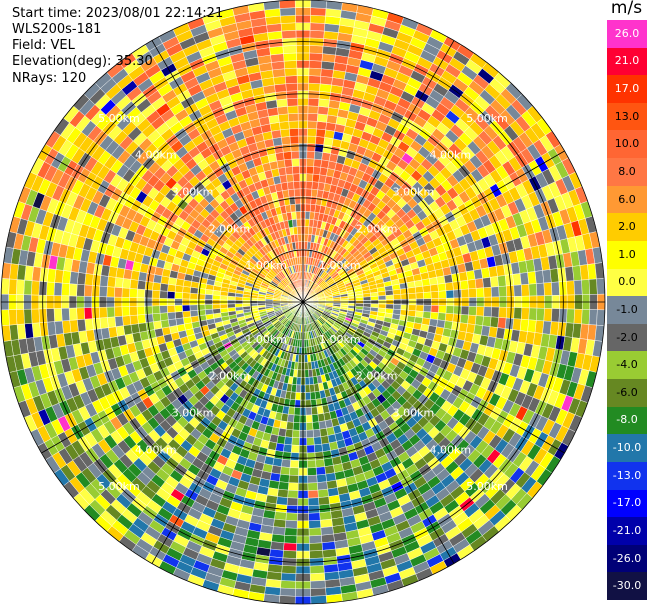 Image resolution: width=647 pixels, height=607 pixels. I want to click on nrays-label: NRays: 120, so click(49, 78).